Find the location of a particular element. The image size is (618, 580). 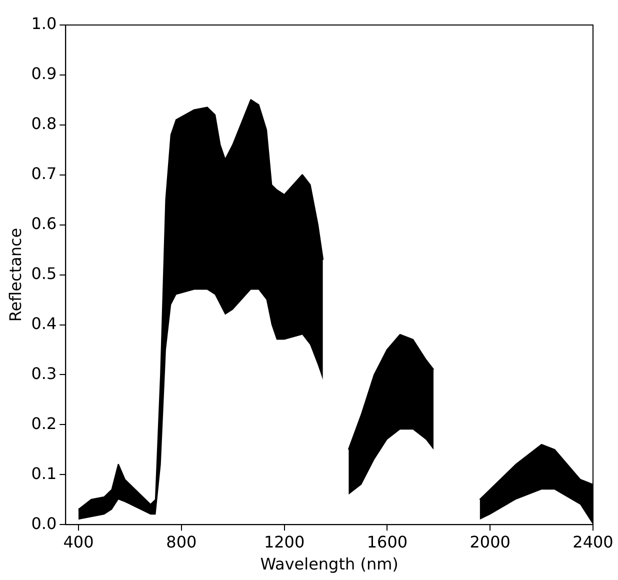

x-tick-label: 2000 is located at coordinates (490, 542).